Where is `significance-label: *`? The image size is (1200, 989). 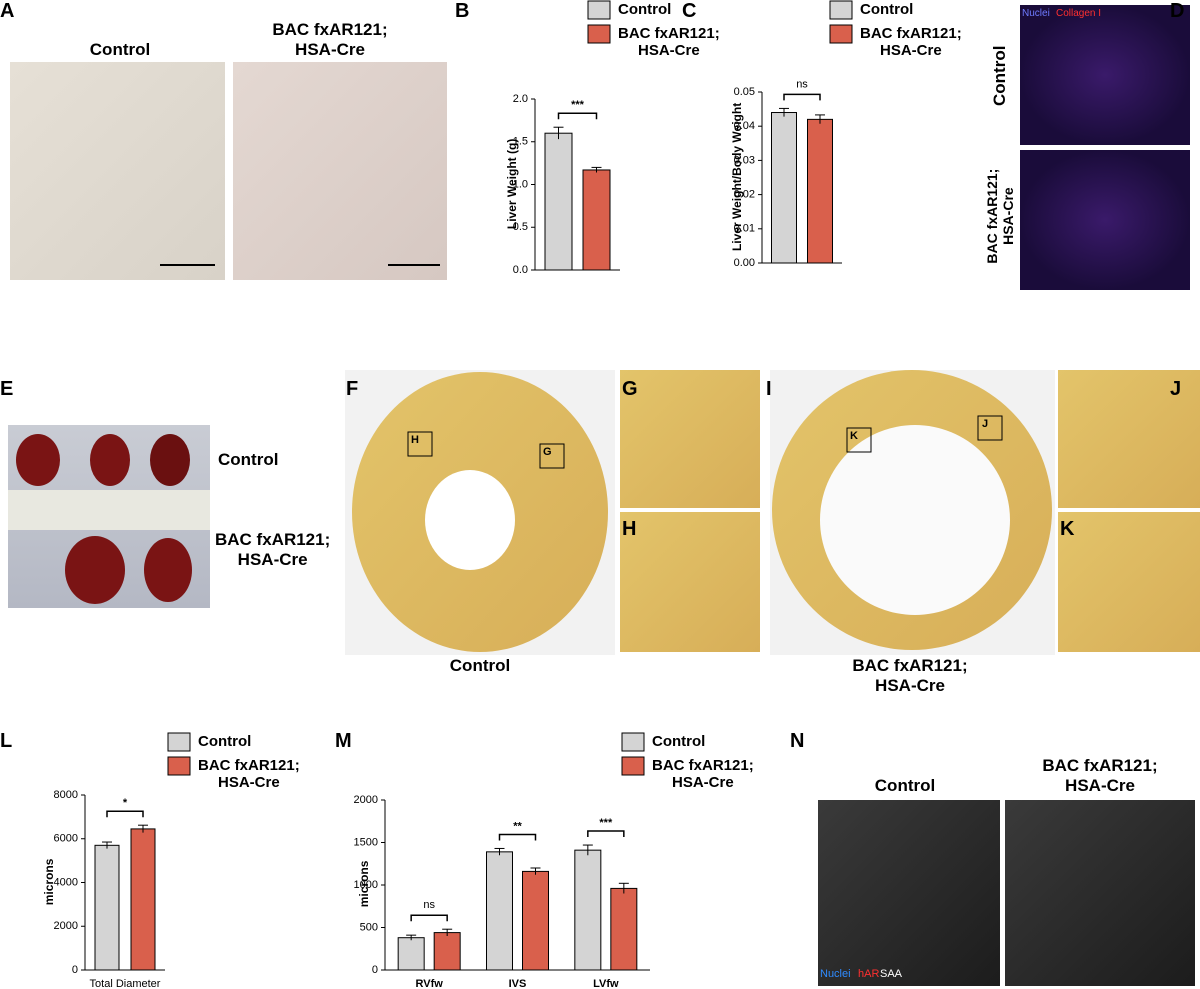
significance-label: * is located at coordinates (125, 803).